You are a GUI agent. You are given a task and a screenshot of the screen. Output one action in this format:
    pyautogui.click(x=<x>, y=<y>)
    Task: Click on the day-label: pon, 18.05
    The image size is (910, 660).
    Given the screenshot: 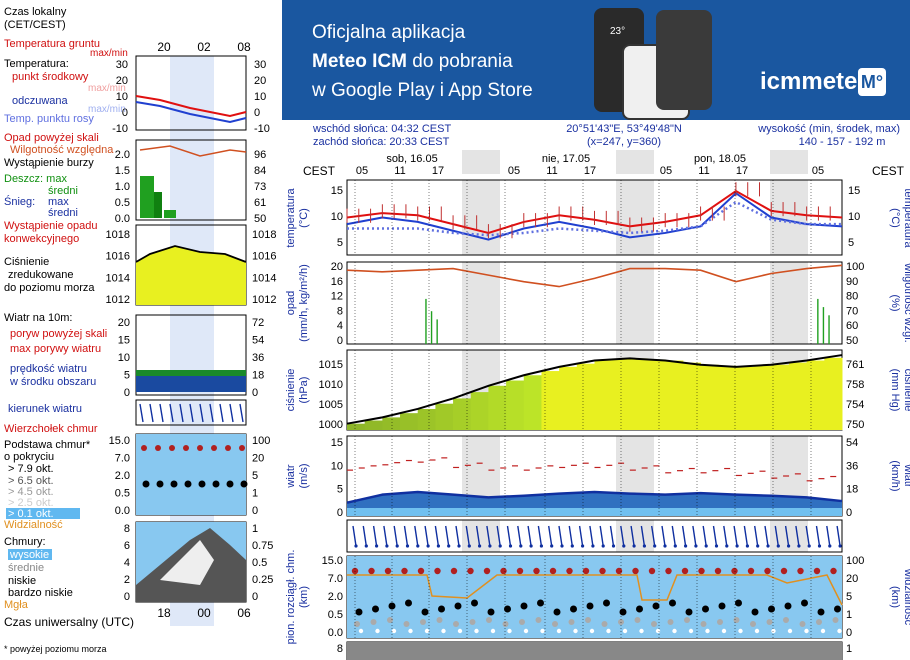 What is the action you would take?
    pyautogui.click(x=720, y=159)
    